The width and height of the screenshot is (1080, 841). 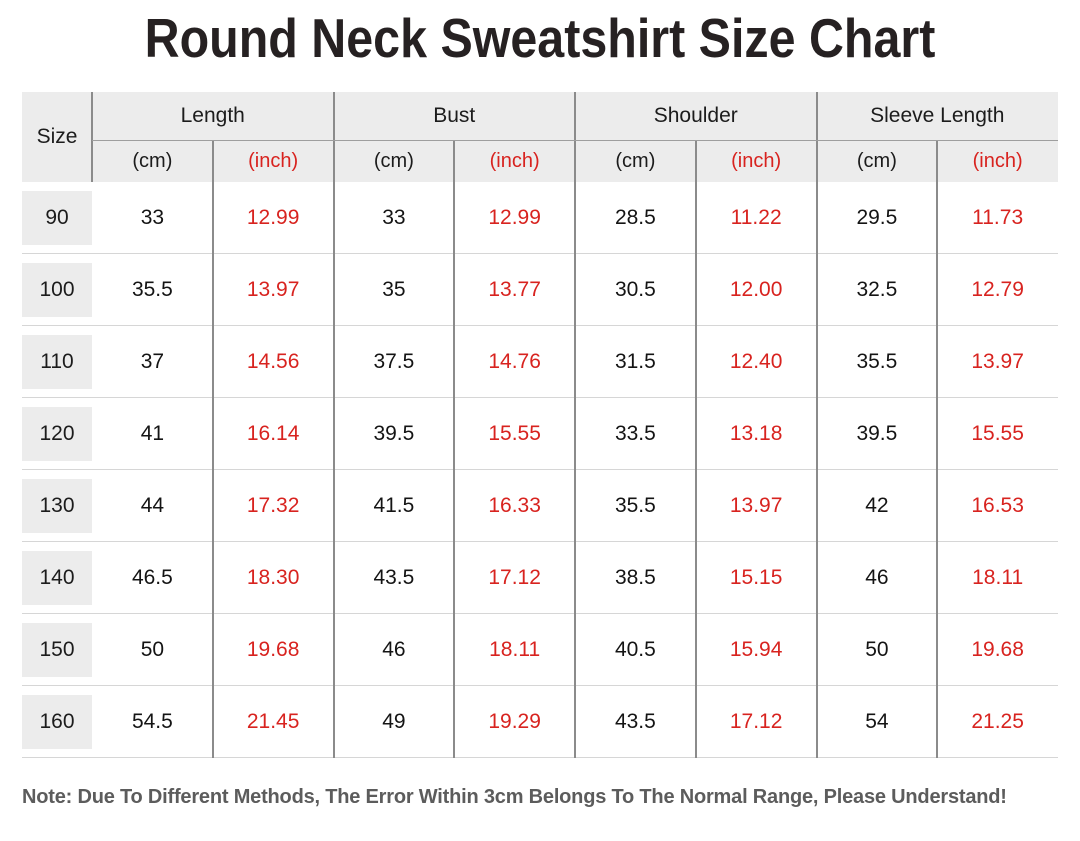 I want to click on sleeve-inch-value: 12.79, so click(x=997, y=289).